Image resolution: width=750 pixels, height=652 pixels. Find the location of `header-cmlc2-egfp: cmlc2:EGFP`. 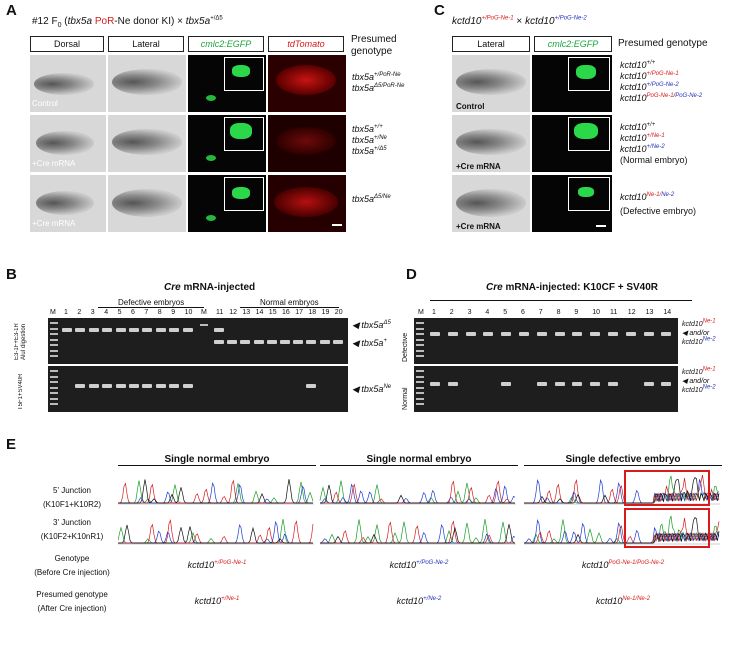

header-cmlc2-egfp: cmlc2:EGFP is located at coordinates (226, 44).